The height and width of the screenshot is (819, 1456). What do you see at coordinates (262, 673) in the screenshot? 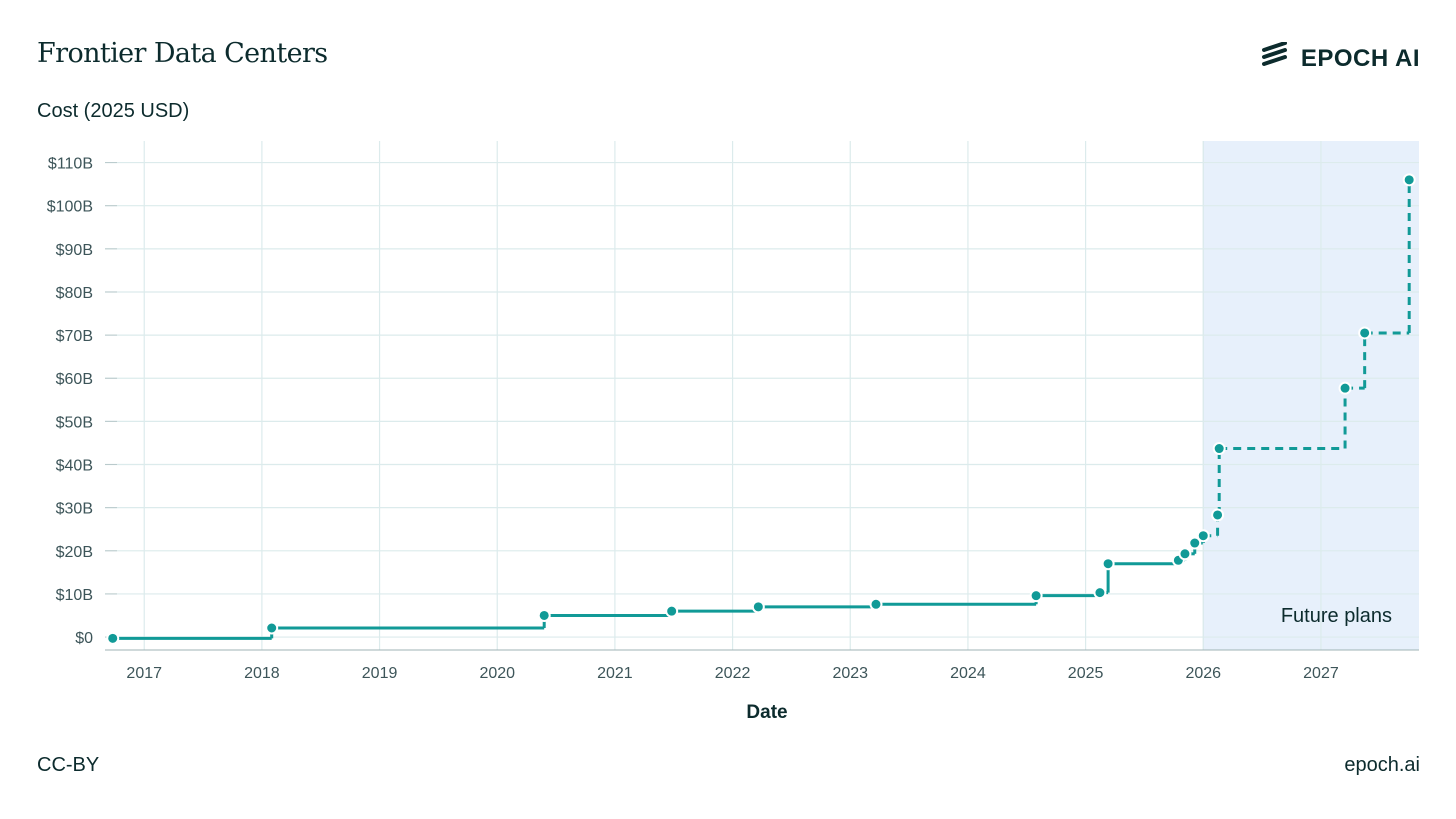
I see `x-tick-label: 2018` at bounding box center [262, 673].